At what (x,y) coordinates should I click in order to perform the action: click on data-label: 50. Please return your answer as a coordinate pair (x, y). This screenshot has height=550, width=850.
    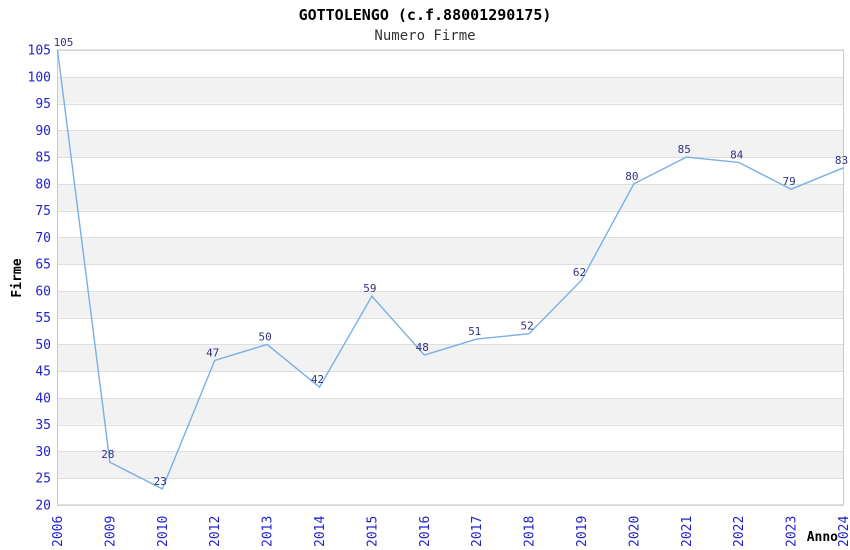
    Looking at the image, I should click on (264, 336).